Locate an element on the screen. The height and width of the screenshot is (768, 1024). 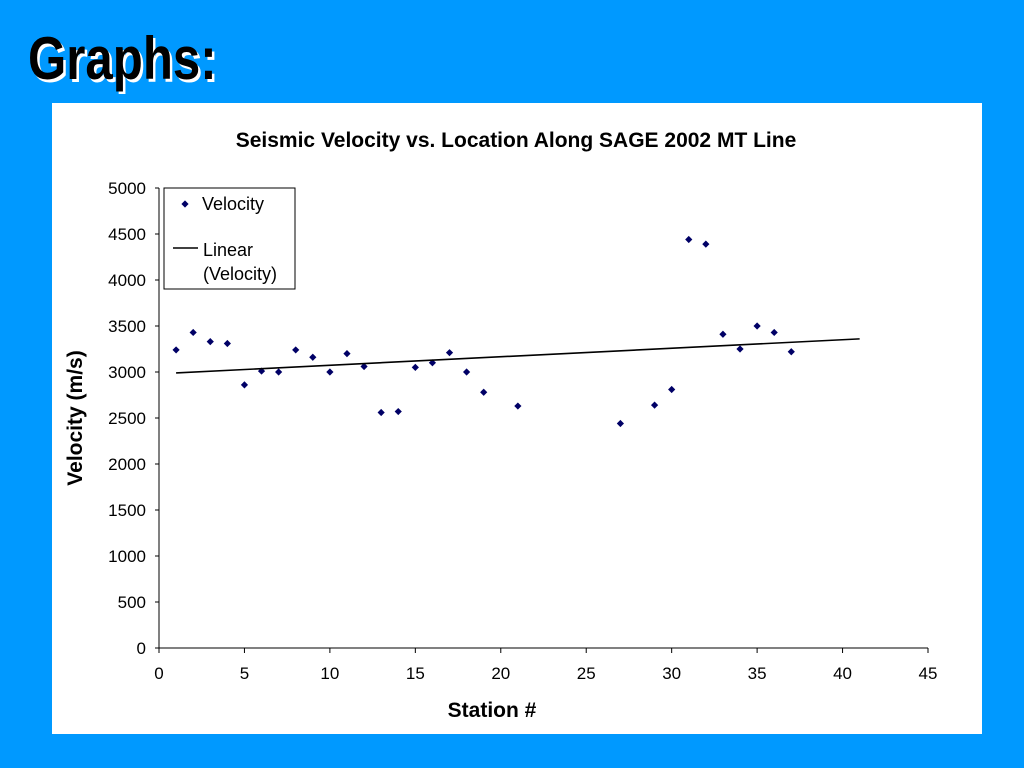
y-axis-label: Velocity (m/s) is located at coordinates (75, 417).